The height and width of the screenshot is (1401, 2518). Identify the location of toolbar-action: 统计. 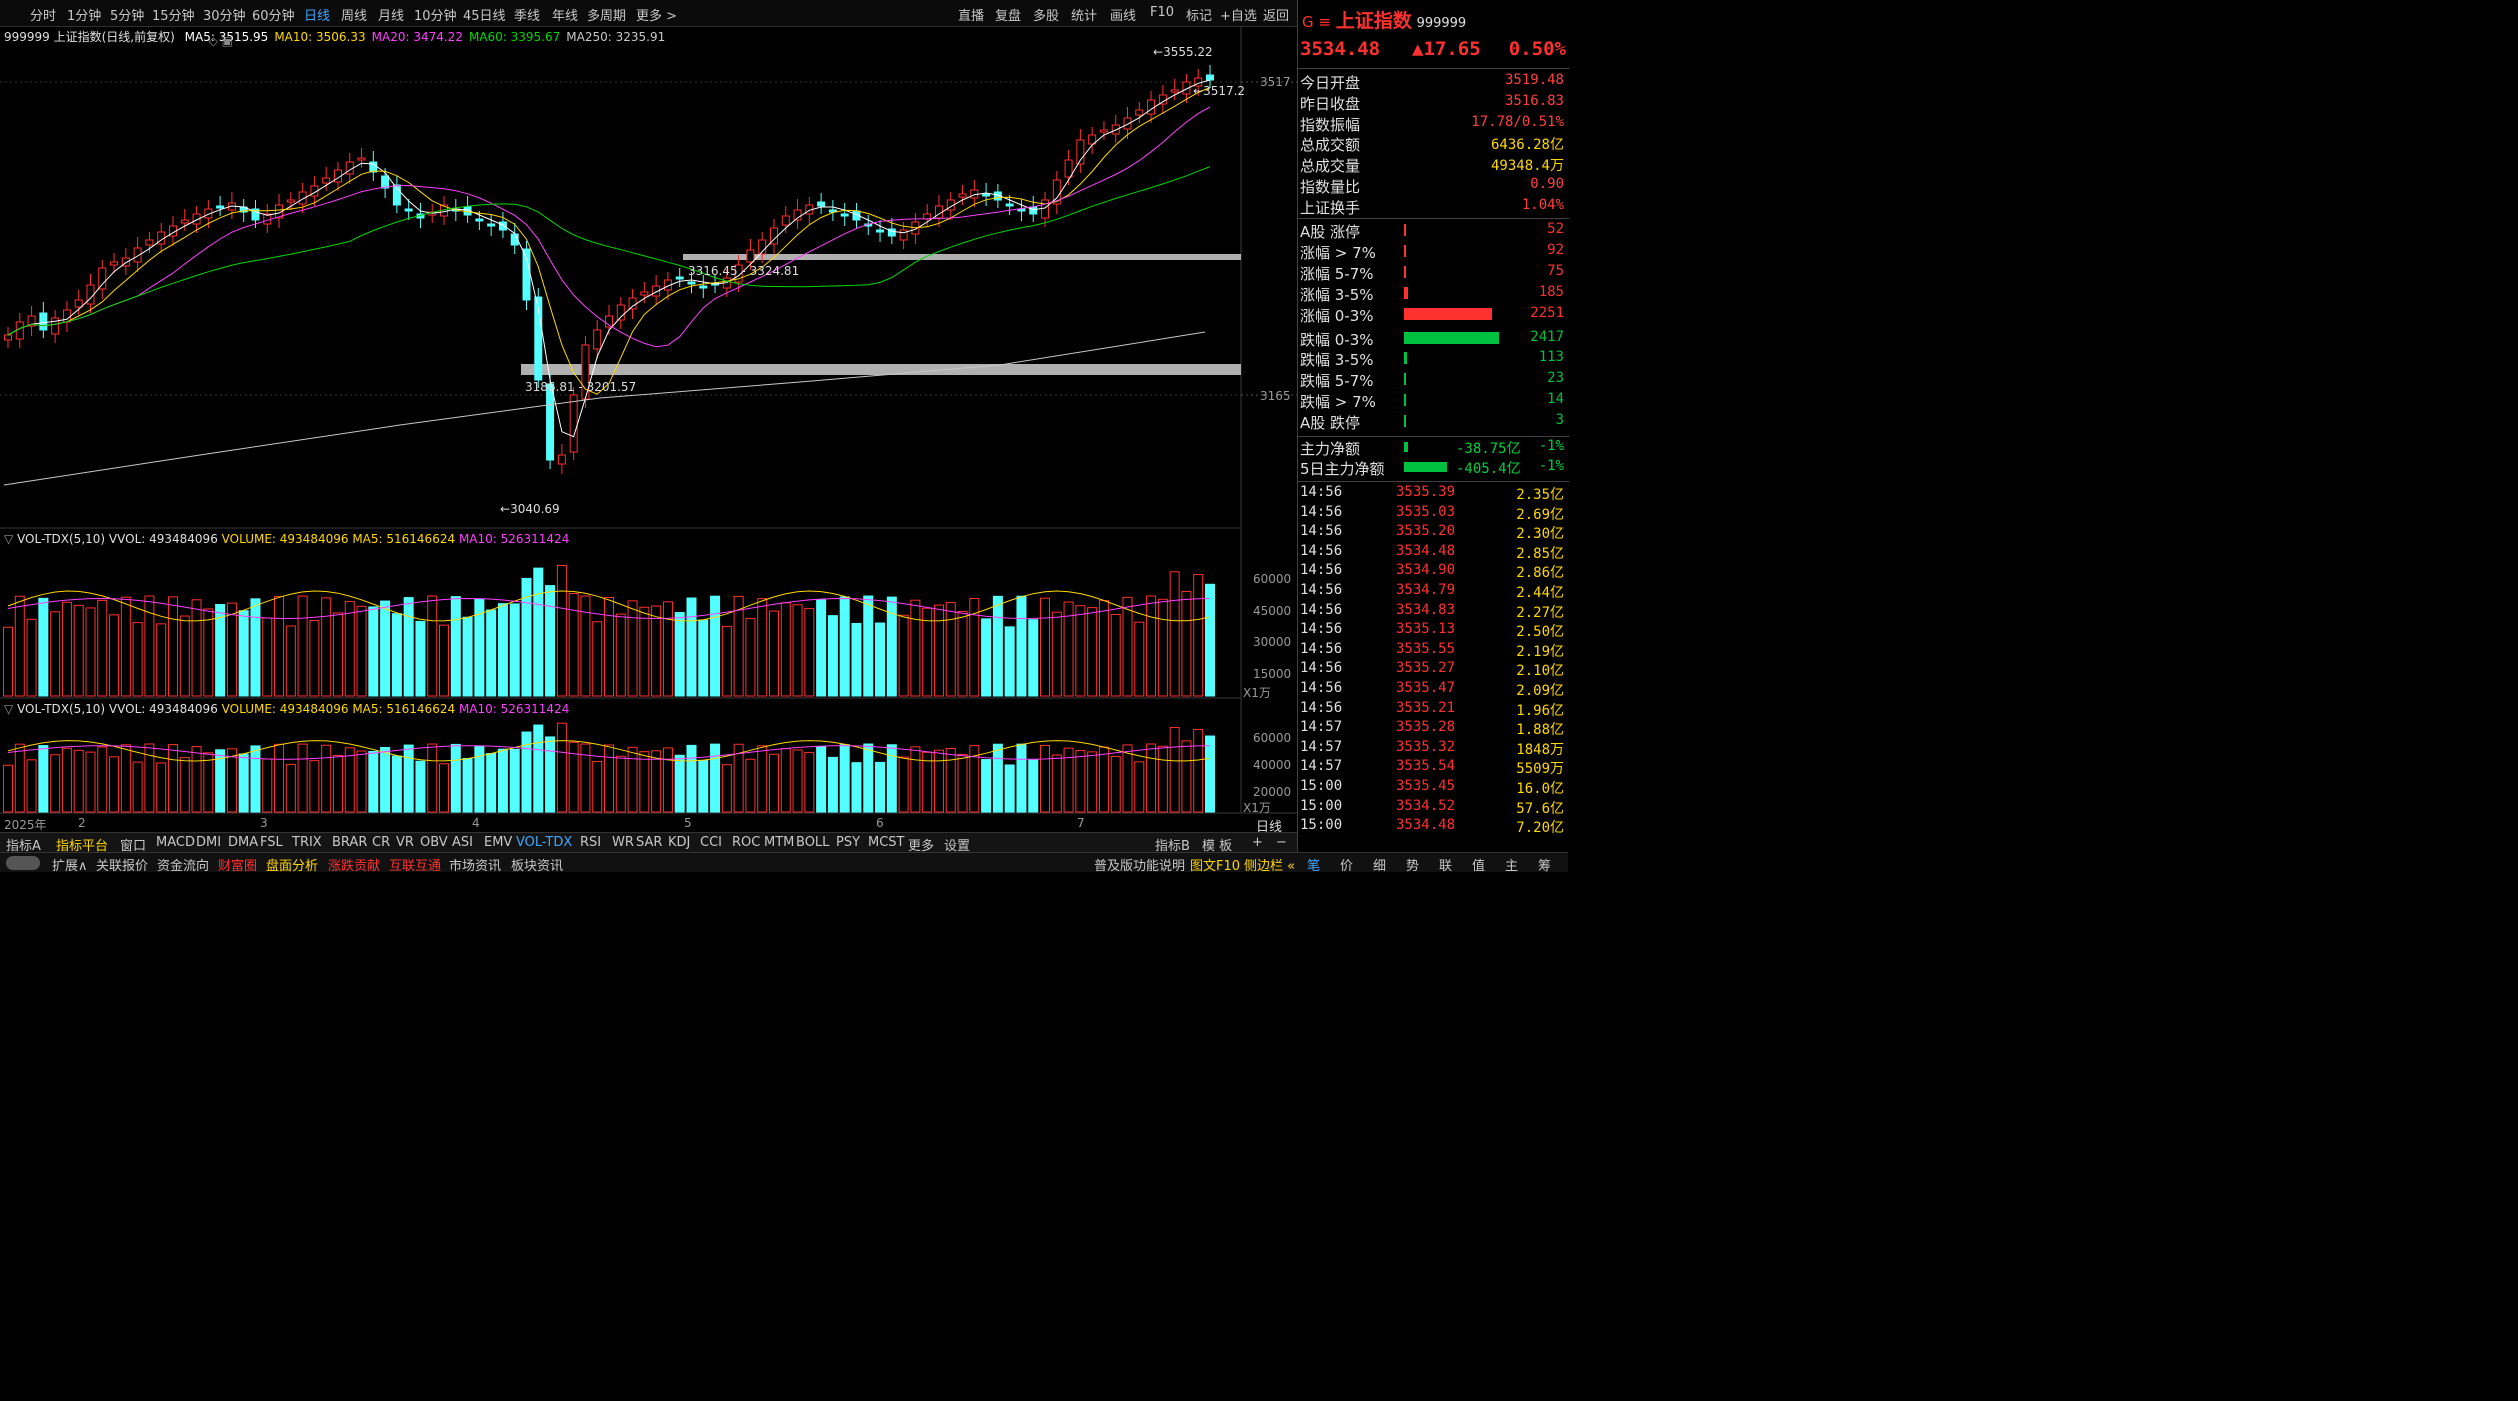
(1084, 16).